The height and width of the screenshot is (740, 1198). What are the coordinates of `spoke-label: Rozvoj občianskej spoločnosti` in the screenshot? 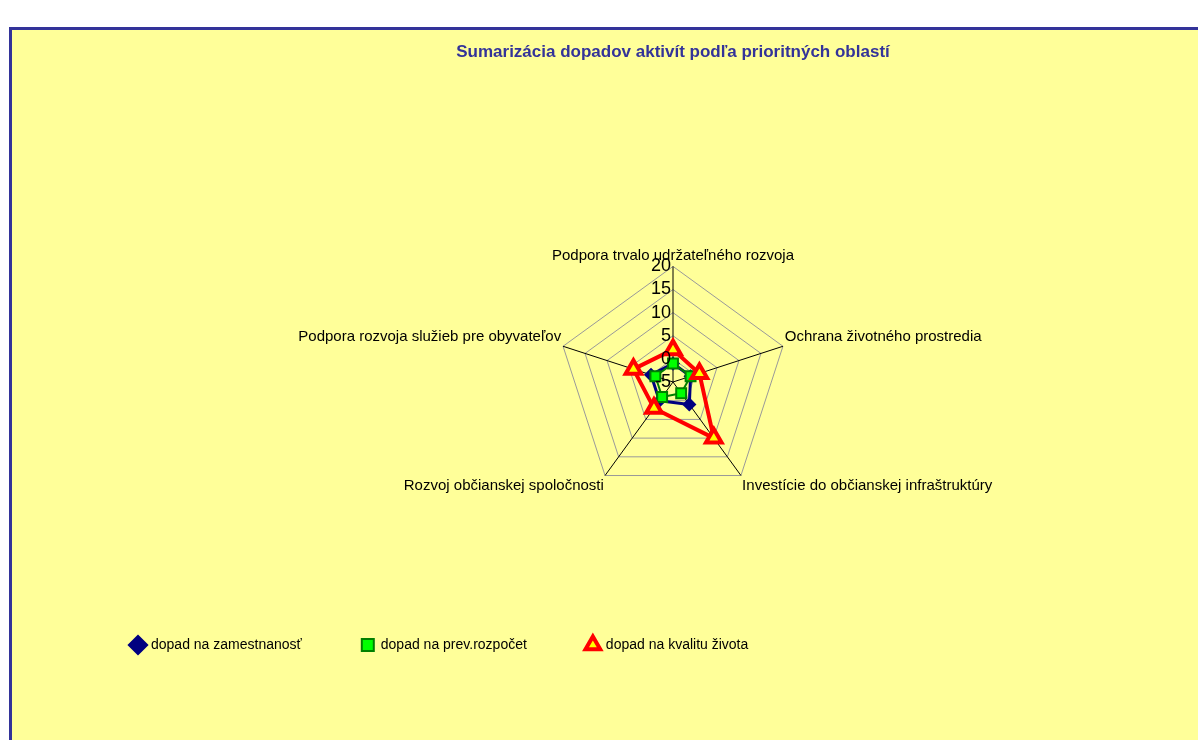 It's located at (503, 485).